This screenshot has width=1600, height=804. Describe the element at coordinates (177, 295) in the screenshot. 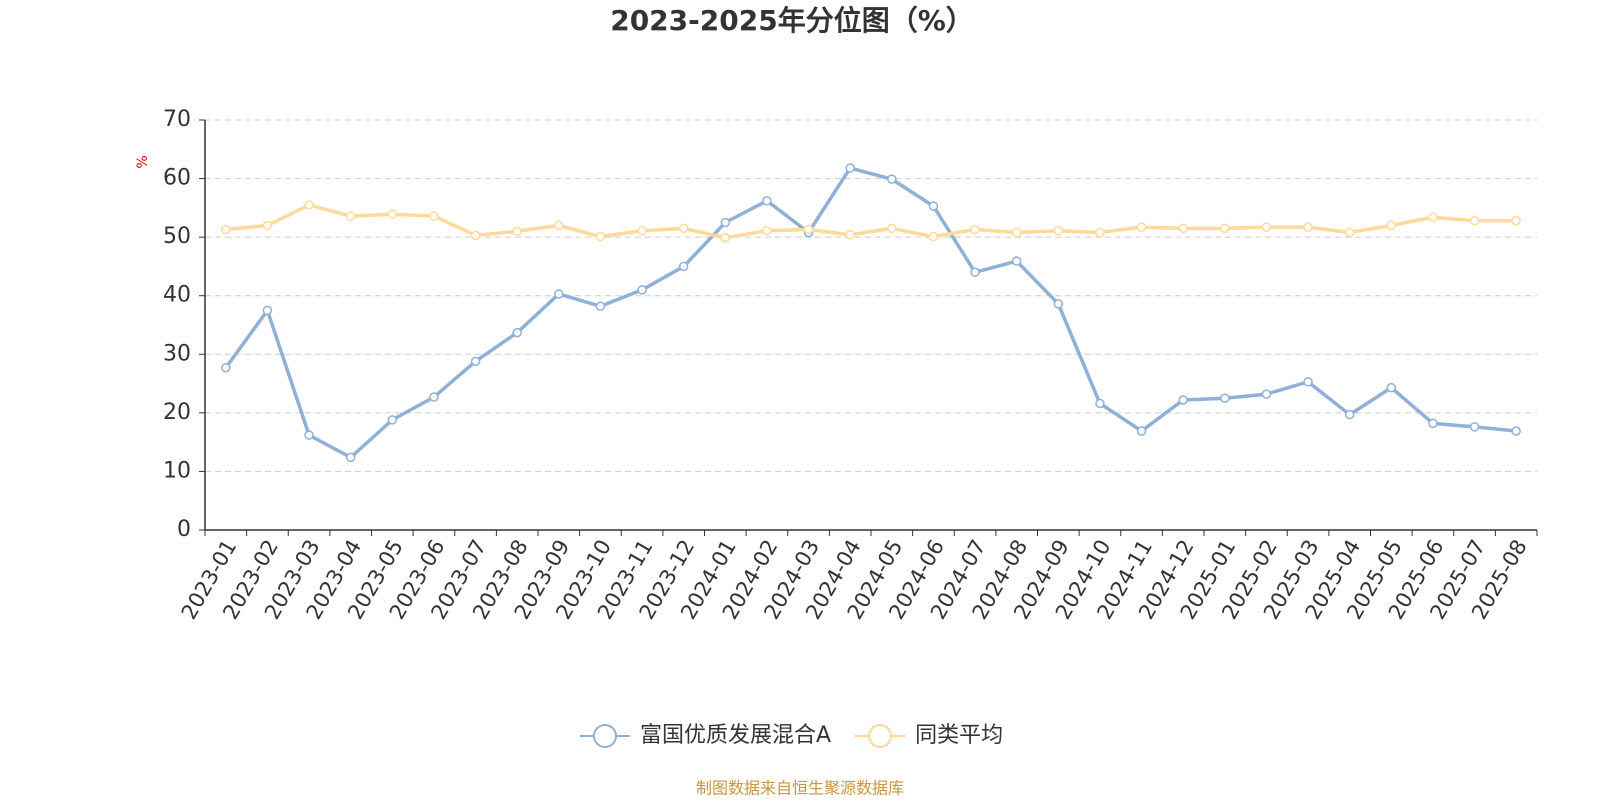

I see `y-tick-label: 40` at that location.